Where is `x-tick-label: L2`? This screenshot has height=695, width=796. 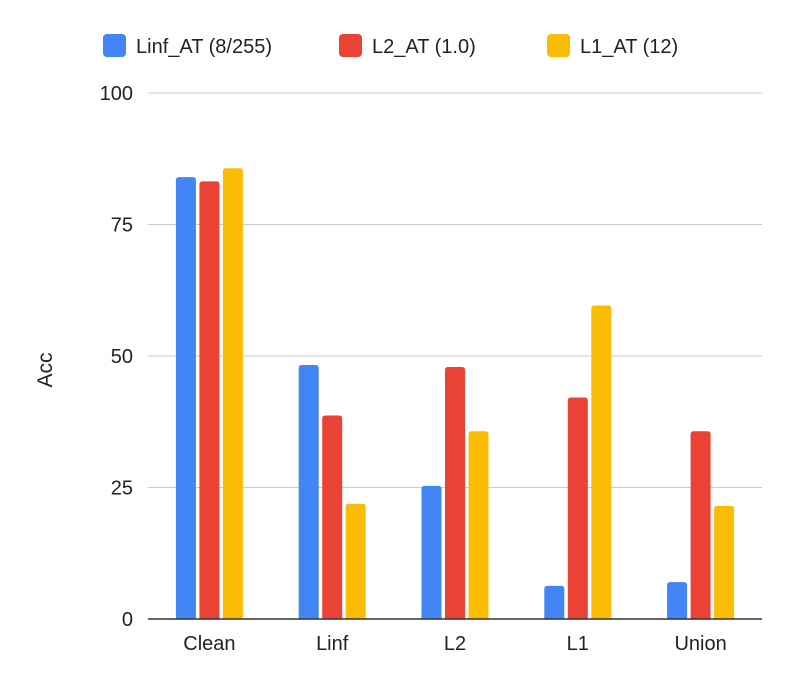 x-tick-label: L2 is located at coordinates (455, 644).